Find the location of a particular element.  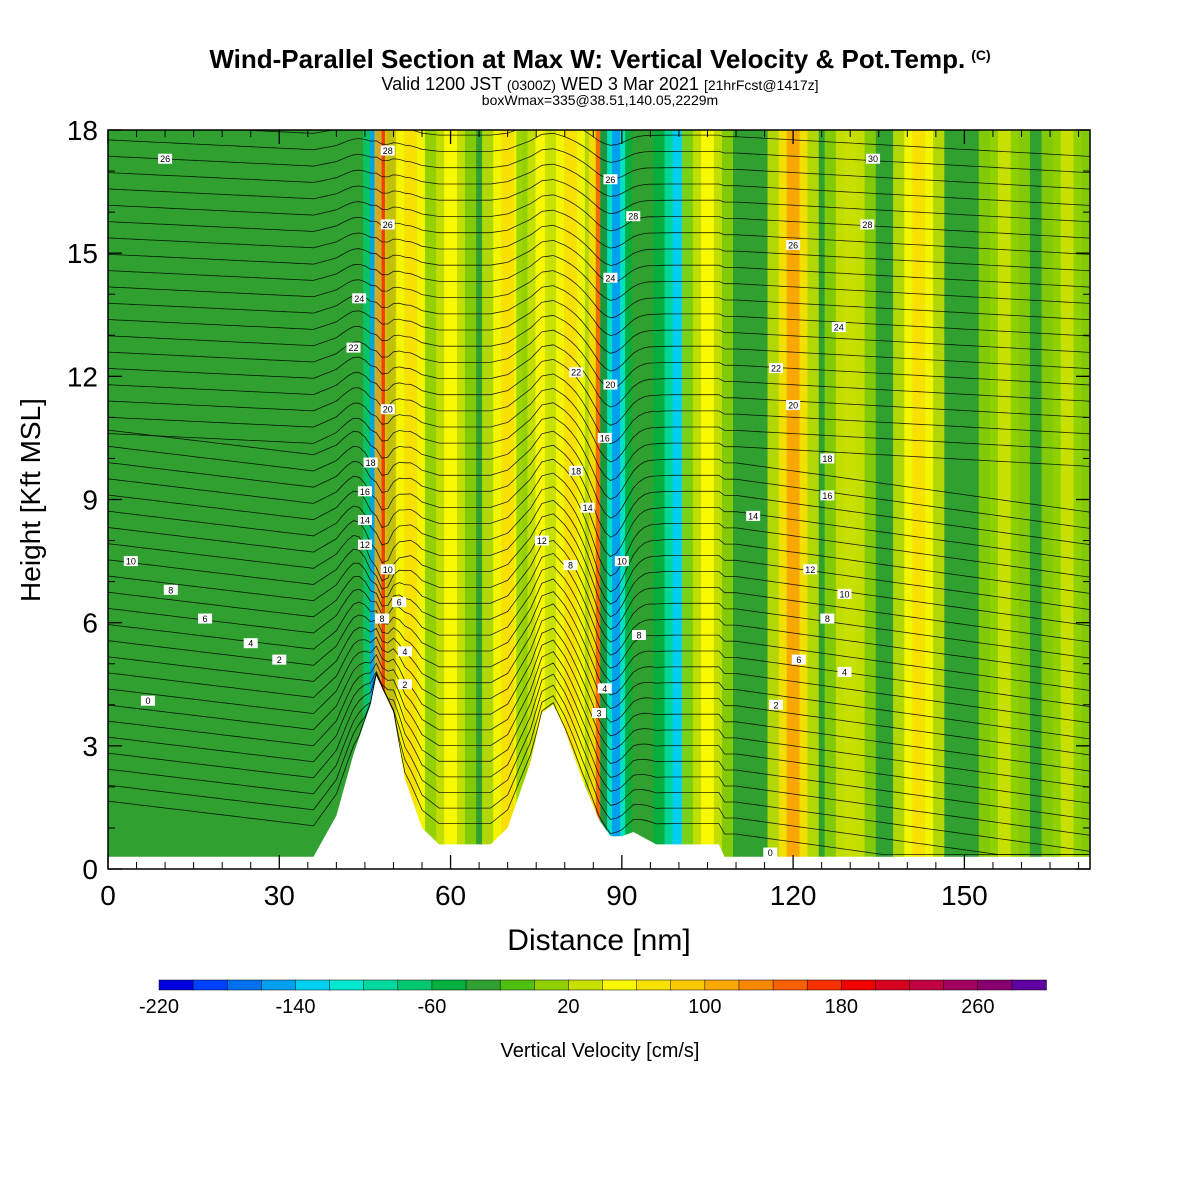

colorbar-tick-label: 100 is located at coordinates (704, 1007).